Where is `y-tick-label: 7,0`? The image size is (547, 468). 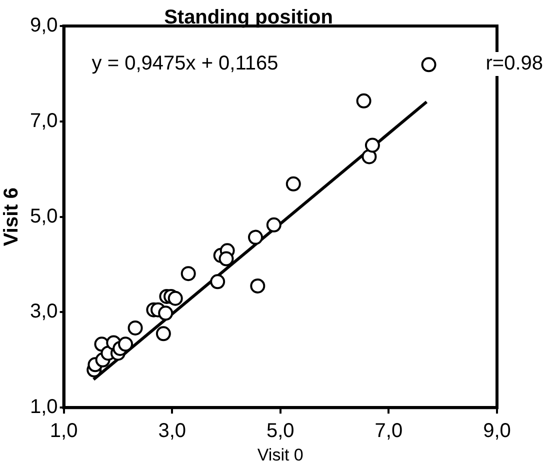 y-tick-label: 7,0 is located at coordinates (44, 121).